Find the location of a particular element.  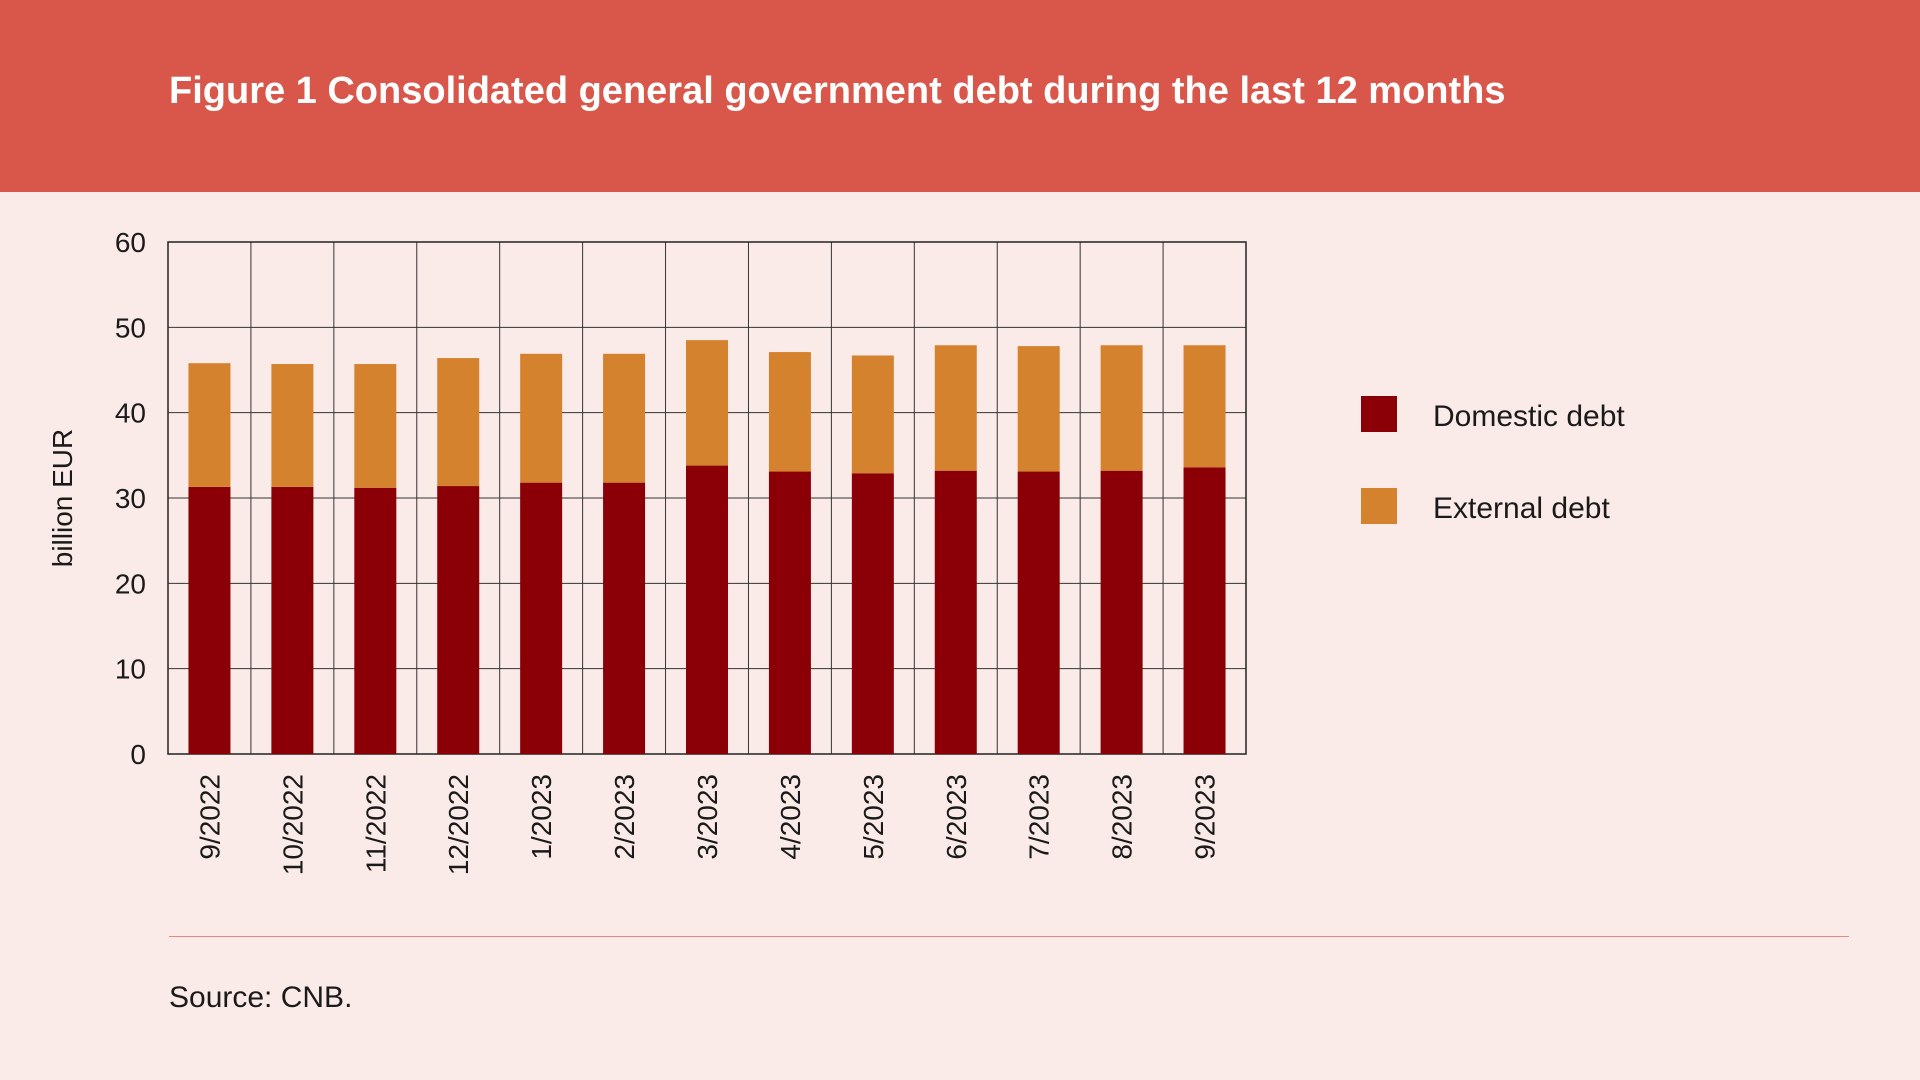

y-tick-label: 20 is located at coordinates (130, 583).